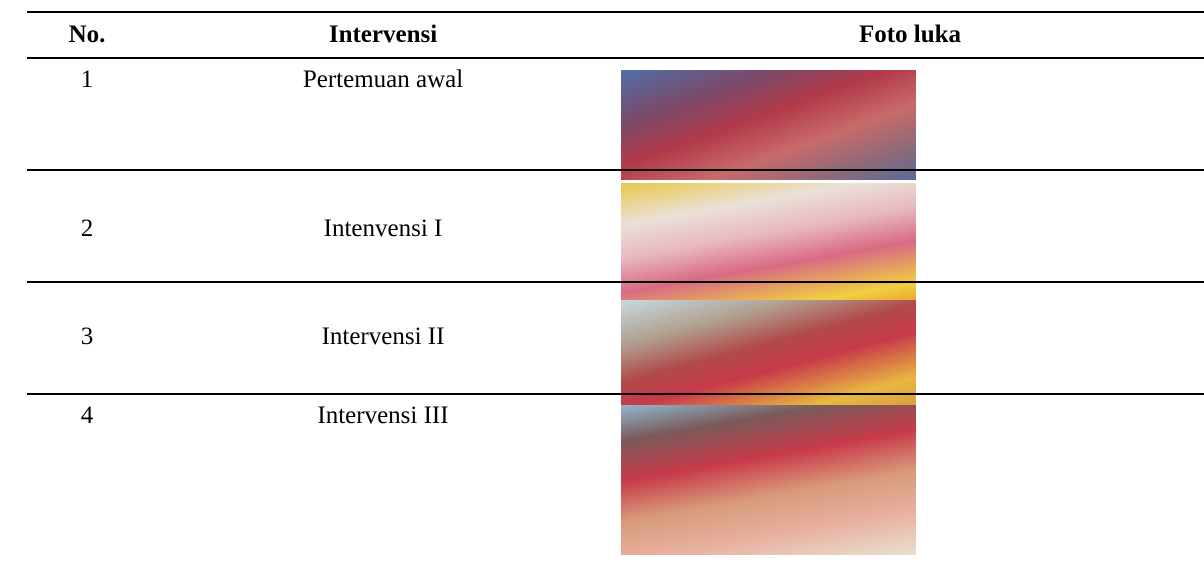 This screenshot has height=565, width=1204. I want to click on intervention: Pertemuan awal, so click(383, 79).